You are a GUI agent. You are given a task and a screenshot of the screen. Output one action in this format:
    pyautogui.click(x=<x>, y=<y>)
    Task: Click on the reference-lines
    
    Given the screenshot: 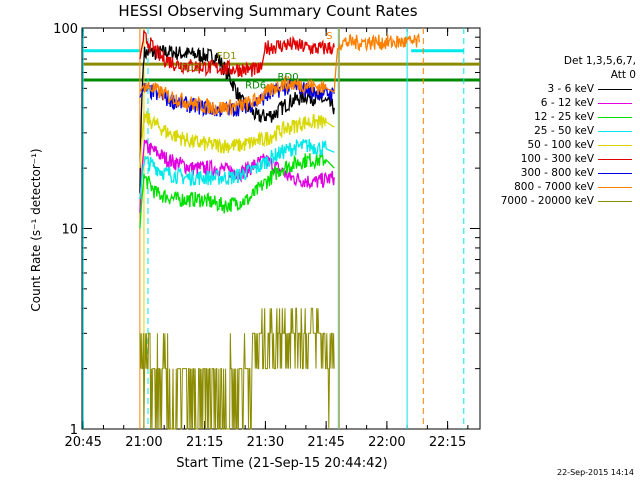 What is the action you would take?
    pyautogui.click(x=281, y=65)
    